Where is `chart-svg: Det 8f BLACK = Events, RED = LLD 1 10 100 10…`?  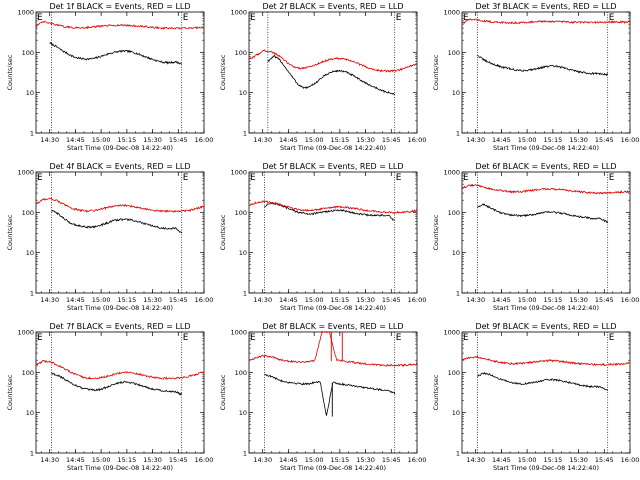
chart-svg: Det 8f BLACK = Events, RED = LLD 1 10 100 10… is located at coordinates (322, 397).